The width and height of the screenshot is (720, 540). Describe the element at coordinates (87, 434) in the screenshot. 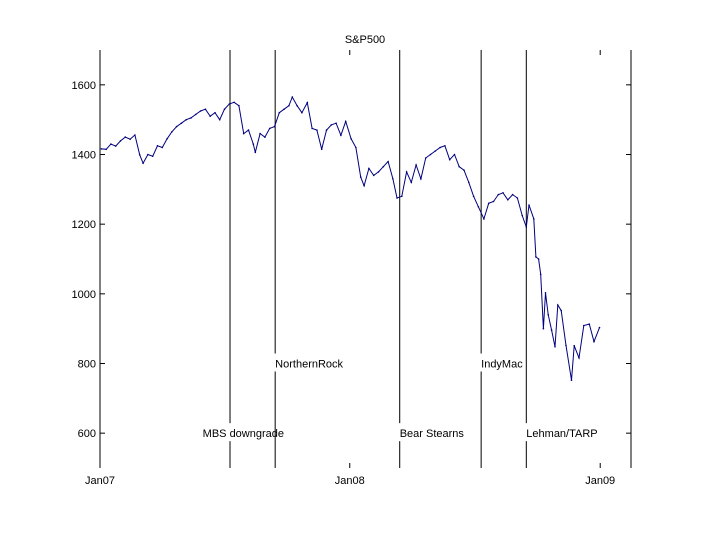

I see `y-tick-label: 600` at that location.